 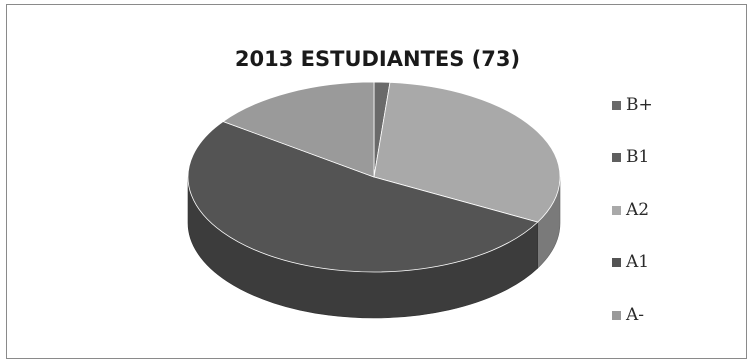 I want to click on legend-item-a-minus: A-, so click(x=628, y=315).